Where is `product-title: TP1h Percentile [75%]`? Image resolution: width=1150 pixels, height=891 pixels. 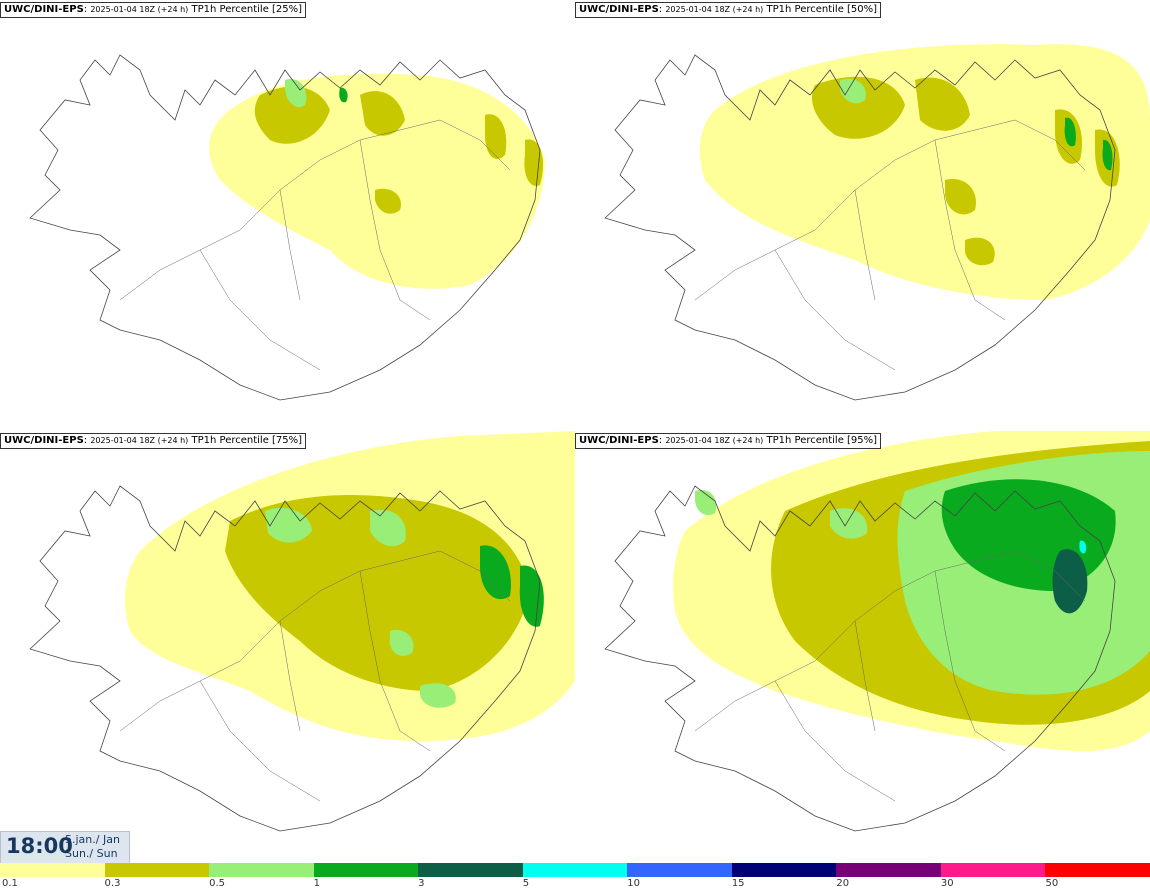 product-title: TP1h Percentile [75%] is located at coordinates (247, 440).